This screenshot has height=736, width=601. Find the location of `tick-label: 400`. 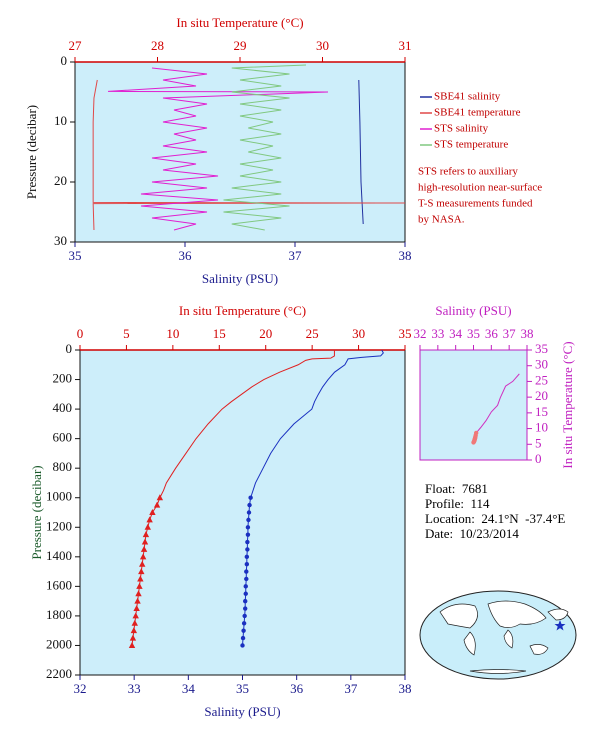

tick-label: 400 is located at coordinates (63, 407).